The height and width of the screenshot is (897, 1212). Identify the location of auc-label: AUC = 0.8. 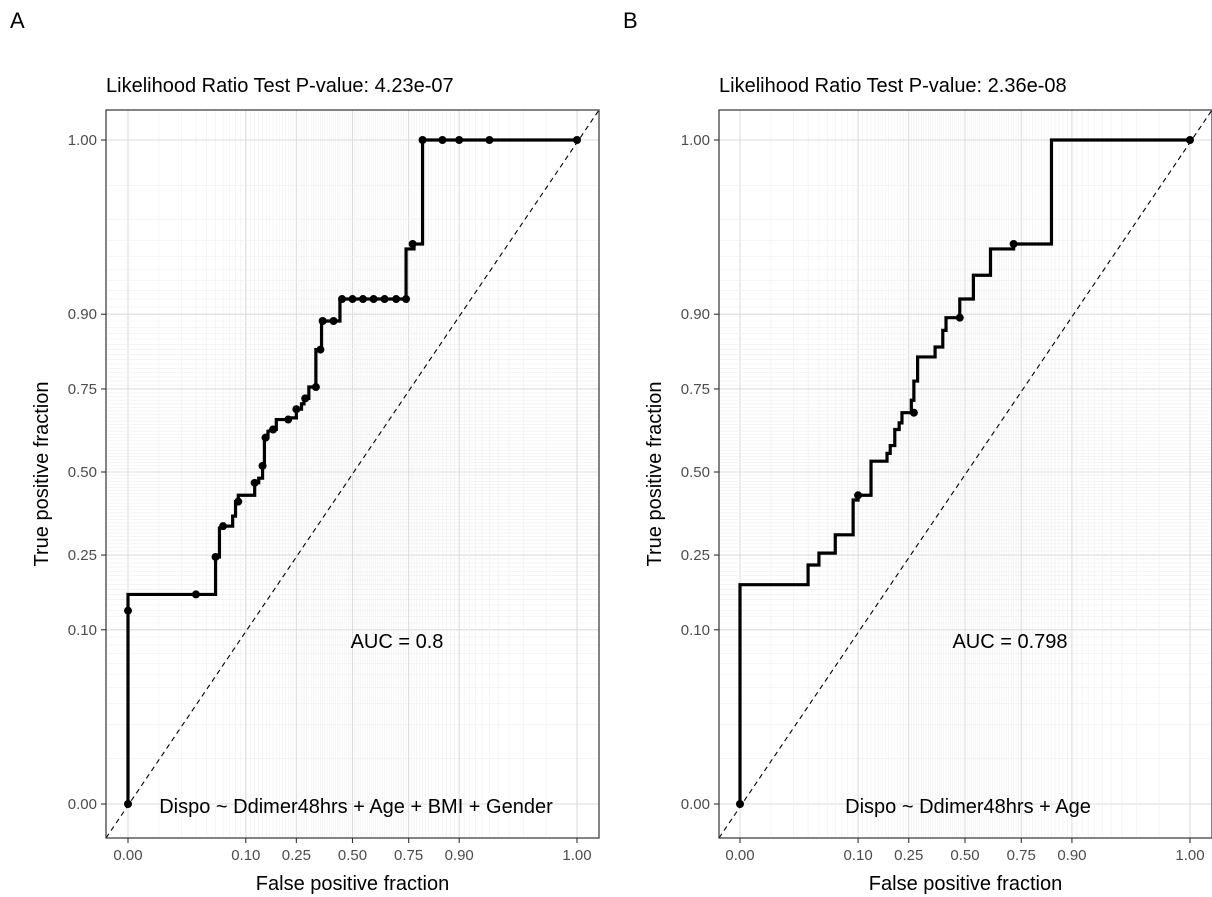
(397, 642).